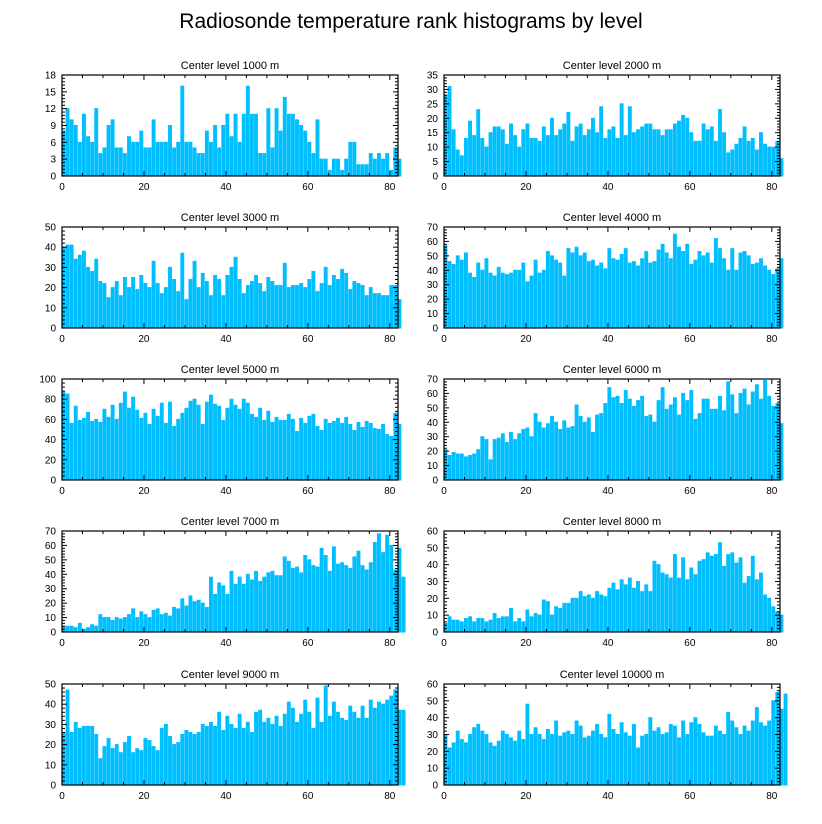  I want to click on x-tick-label: 20, so click(526, 491).